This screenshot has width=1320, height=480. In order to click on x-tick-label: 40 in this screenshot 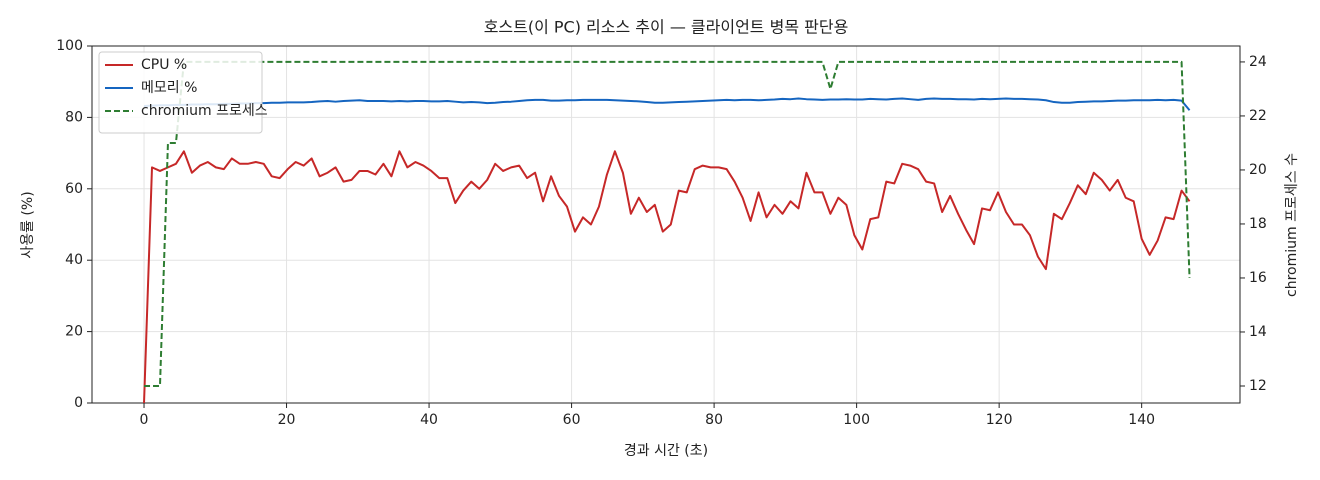, I will do `click(429, 420)`.